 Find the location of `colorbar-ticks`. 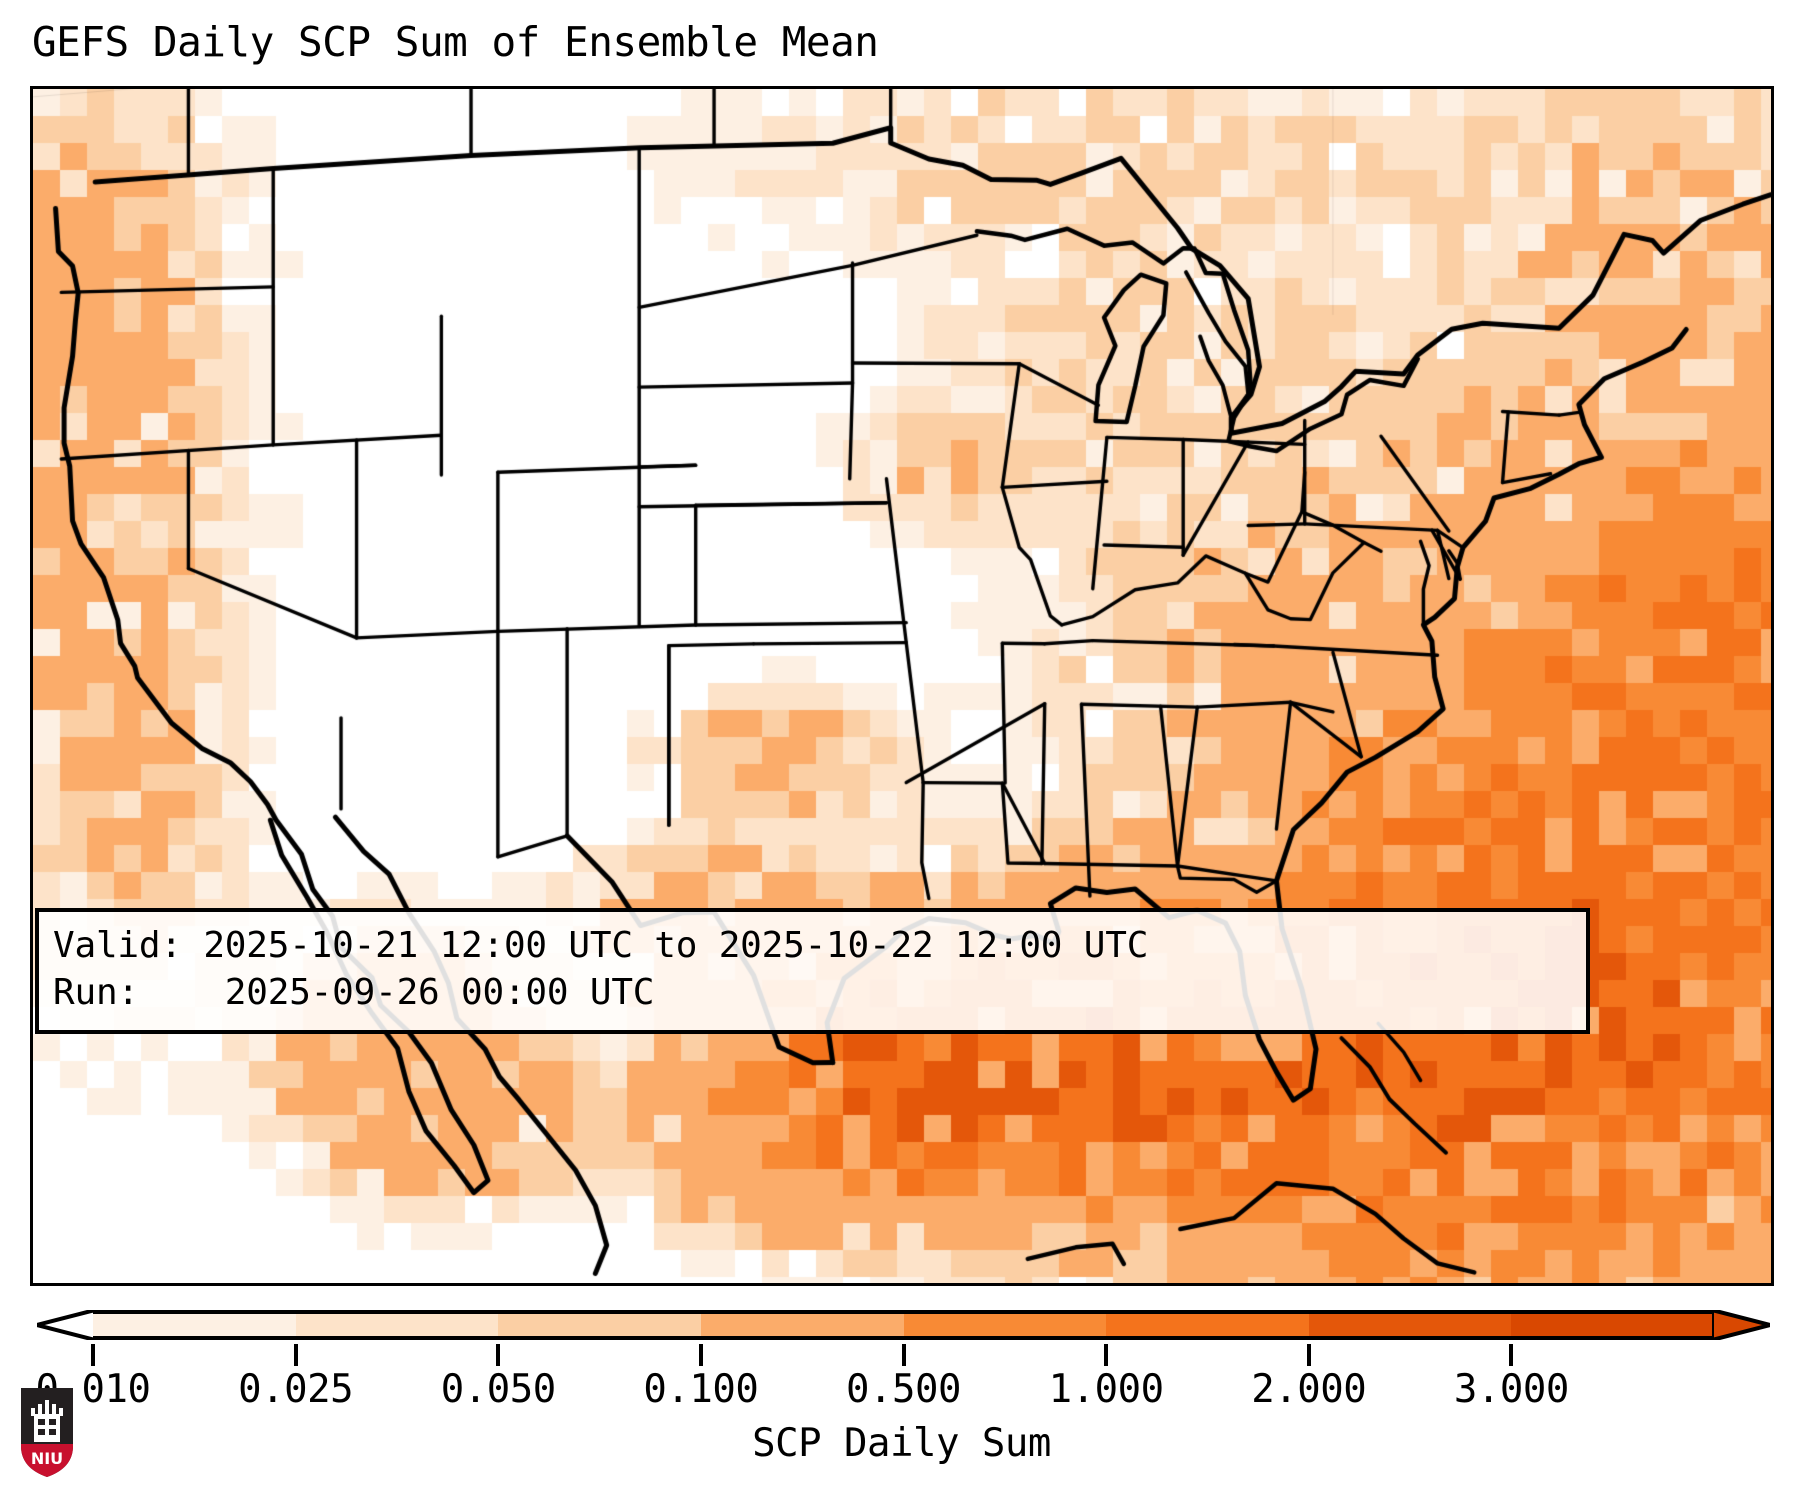

colorbar-ticks is located at coordinates (902, 1355).